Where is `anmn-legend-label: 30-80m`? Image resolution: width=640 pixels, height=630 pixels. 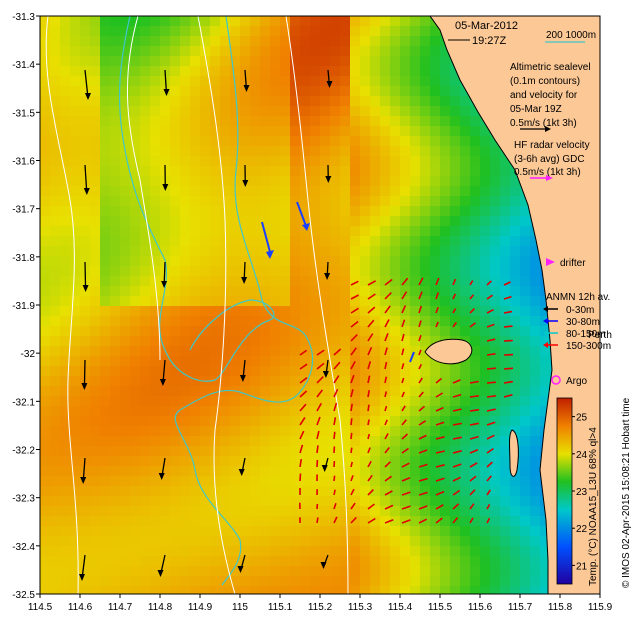
anmn-legend-label: 30-80m is located at coordinates (583, 322).